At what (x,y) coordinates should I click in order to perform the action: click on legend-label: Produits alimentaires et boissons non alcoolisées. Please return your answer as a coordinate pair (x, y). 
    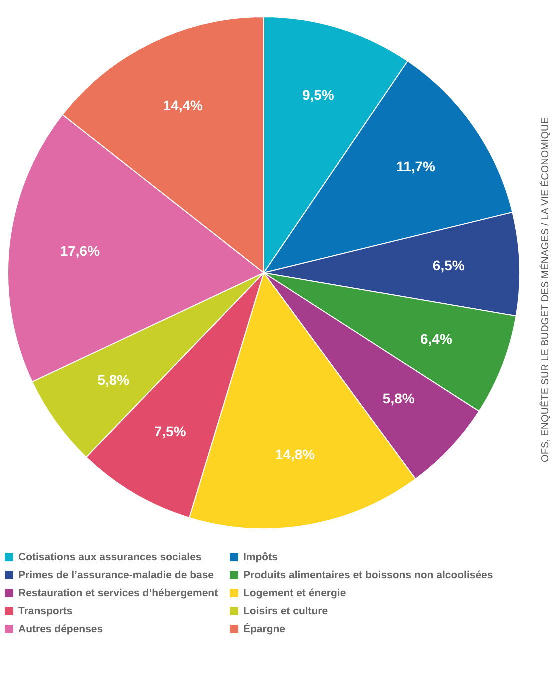
    Looking at the image, I should click on (369, 575).